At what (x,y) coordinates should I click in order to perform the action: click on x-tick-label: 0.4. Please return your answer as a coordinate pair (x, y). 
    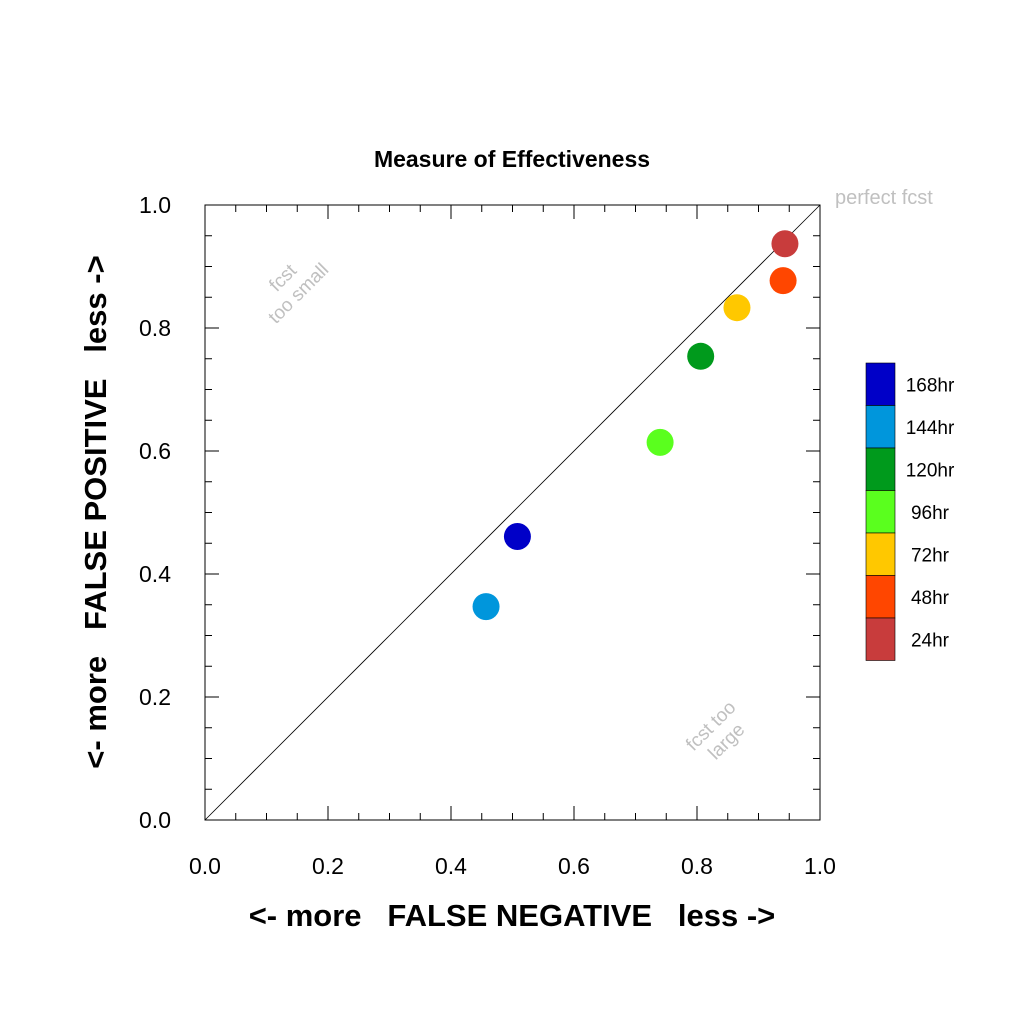
    Looking at the image, I should click on (451, 866).